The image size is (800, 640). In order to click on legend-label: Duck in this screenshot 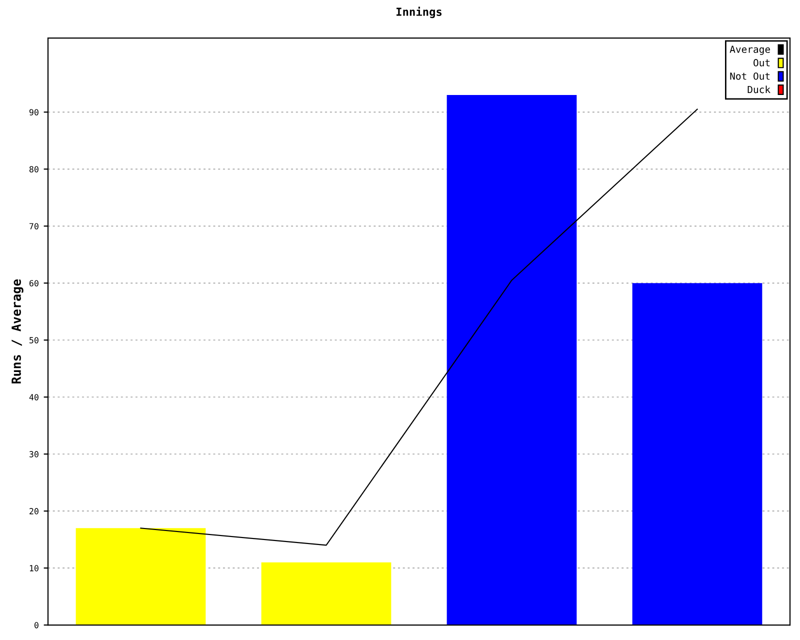, I will do `click(759, 90)`.